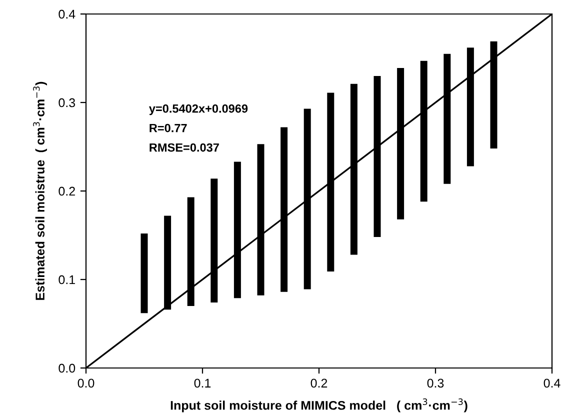 This screenshot has height=416, width=567. What do you see at coordinates (168, 128) in the screenshot?
I see `annotation: R=0.77` at bounding box center [168, 128].